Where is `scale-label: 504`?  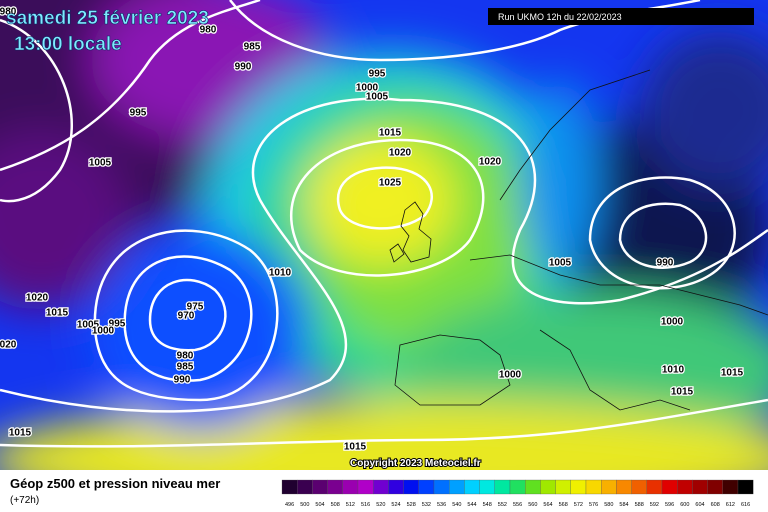
scale-label: 504 is located at coordinates (319, 505).